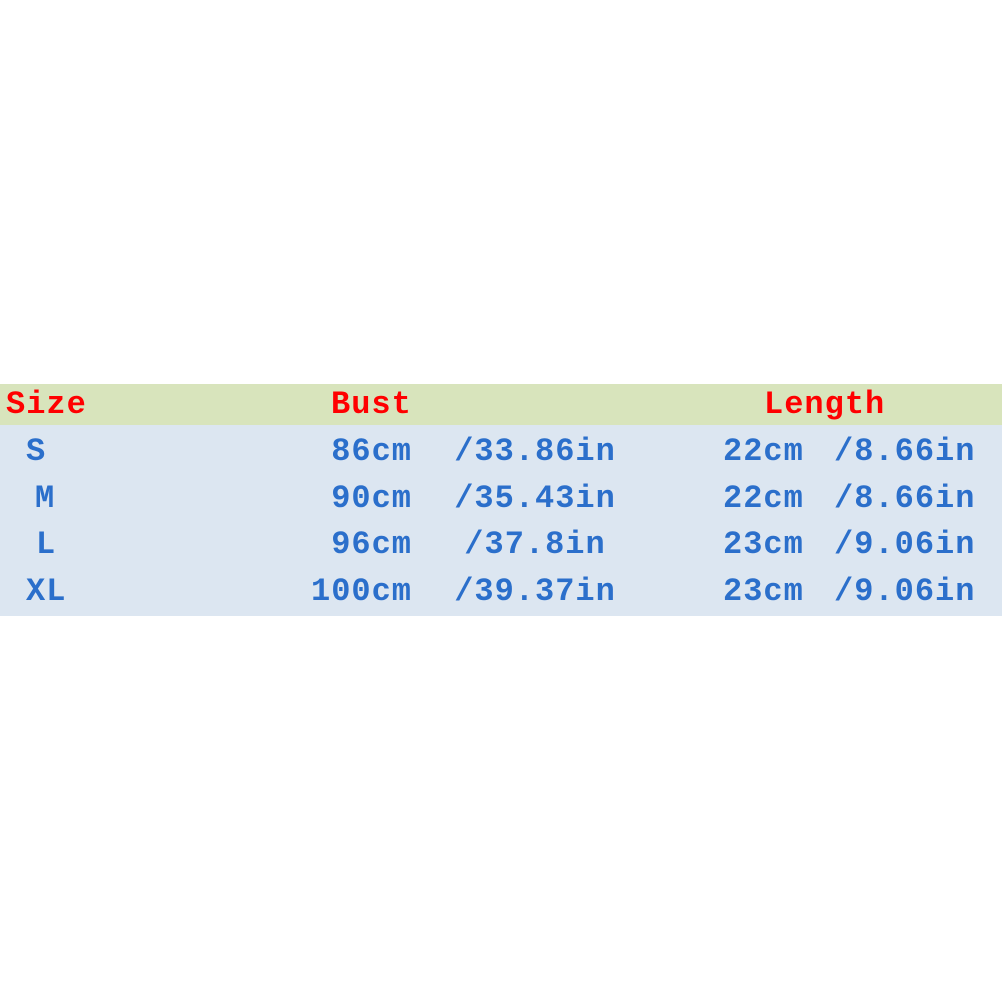  I want to click on table-header-row, so click(501, 404).